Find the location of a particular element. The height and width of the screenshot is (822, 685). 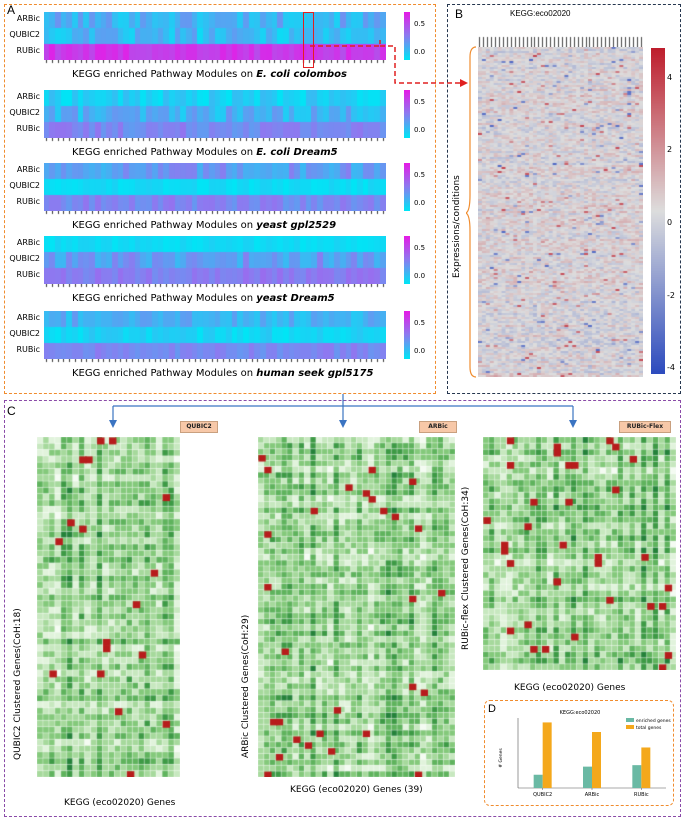

panel-b-colorbar-tick: 2 is located at coordinates (670, 149).